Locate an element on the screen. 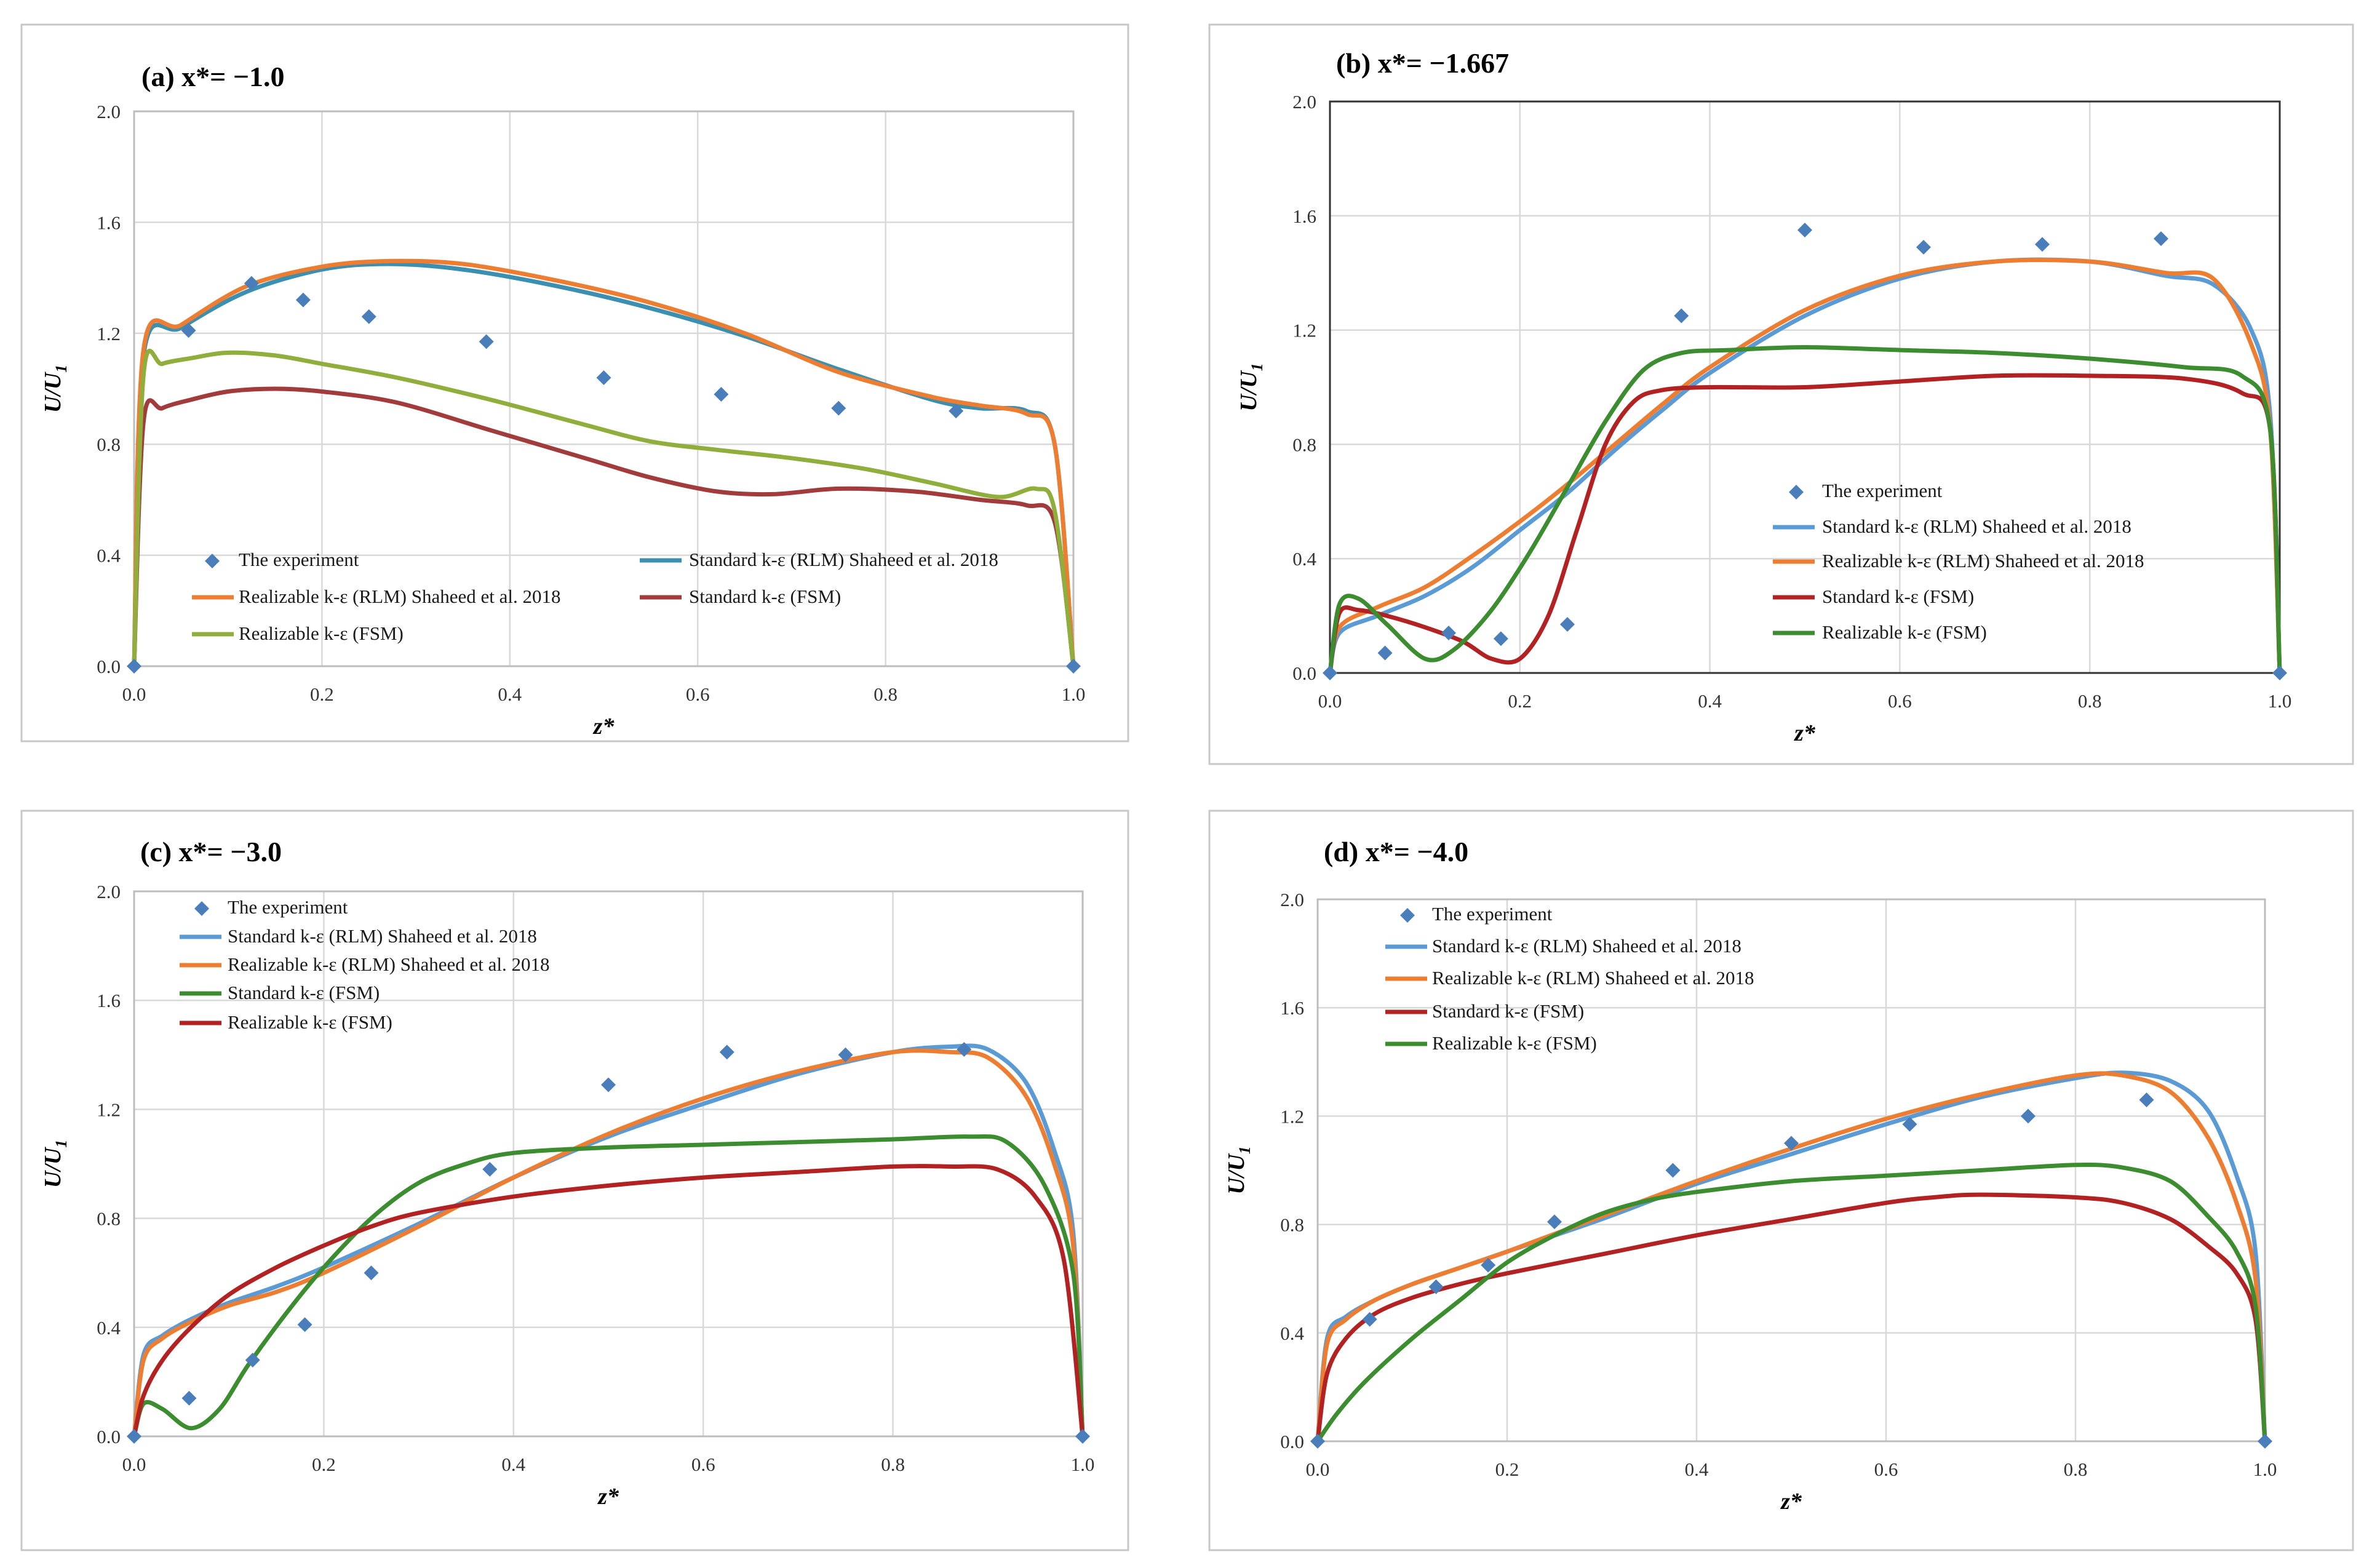 Image resolution: width=2372 pixels, height=1568 pixels. x-tick-label: 0.2 is located at coordinates (1520, 701).